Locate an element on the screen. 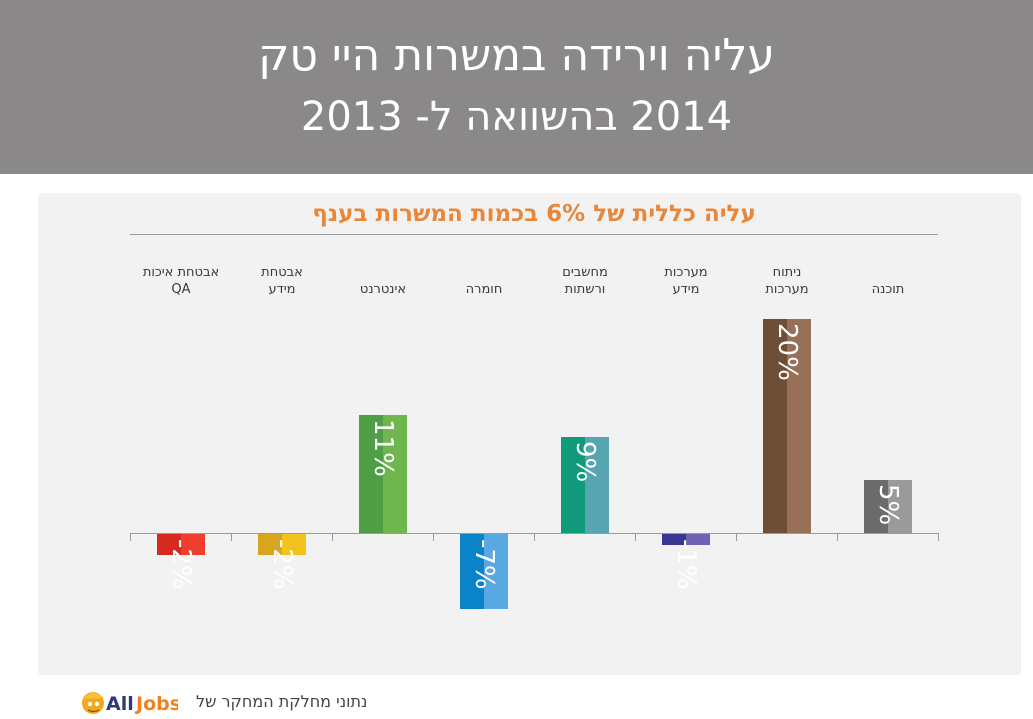 The height and width of the screenshot is (719, 1033). category-label-line: אבטחת איכות is located at coordinates (181, 272).